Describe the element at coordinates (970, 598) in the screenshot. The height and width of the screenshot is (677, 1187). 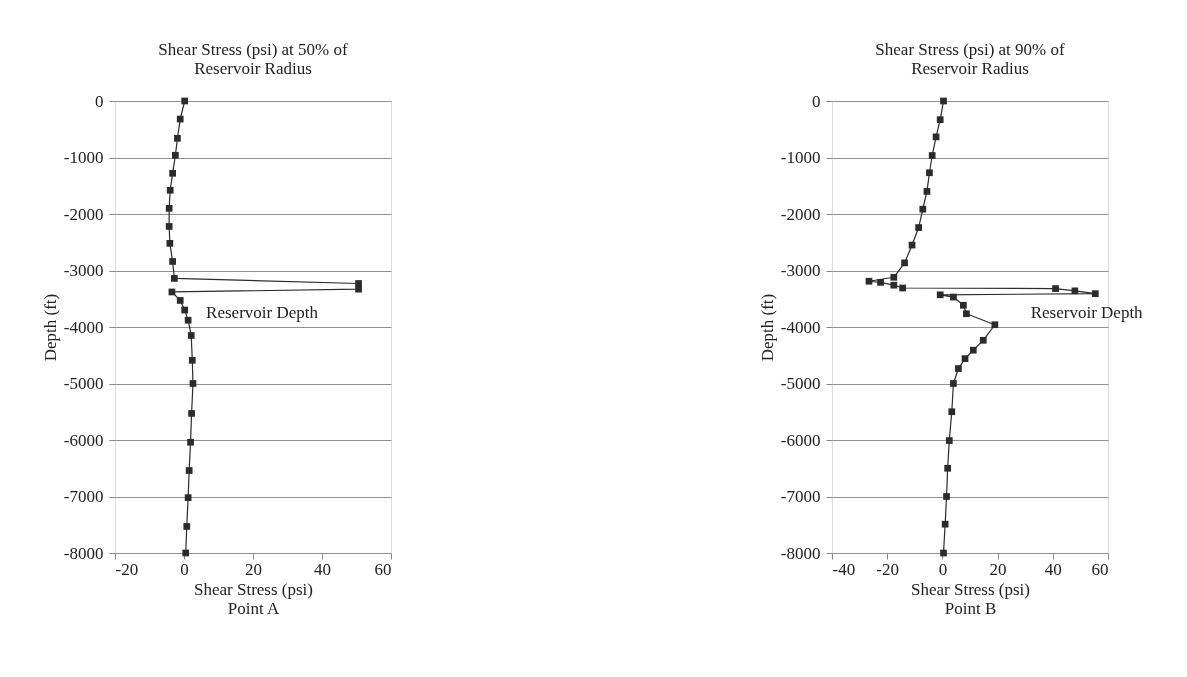
I see `x-axis-title: Shear Stress (psi) Point B` at that location.